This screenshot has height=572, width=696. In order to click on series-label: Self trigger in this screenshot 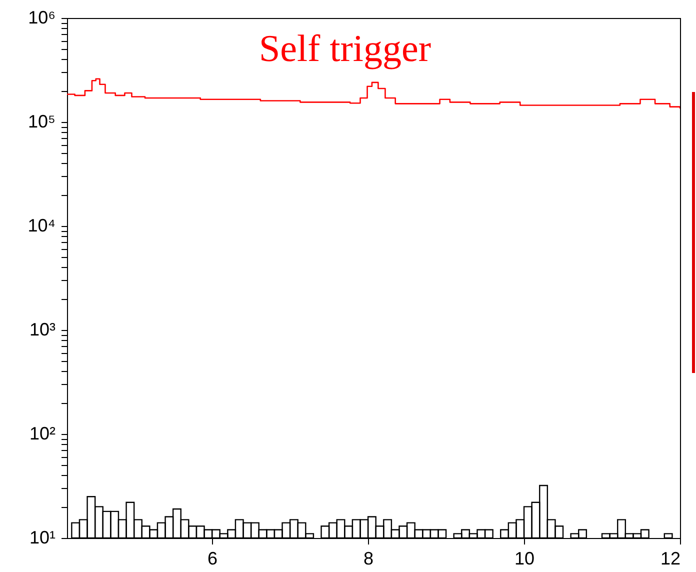, I will do `click(345, 49)`.